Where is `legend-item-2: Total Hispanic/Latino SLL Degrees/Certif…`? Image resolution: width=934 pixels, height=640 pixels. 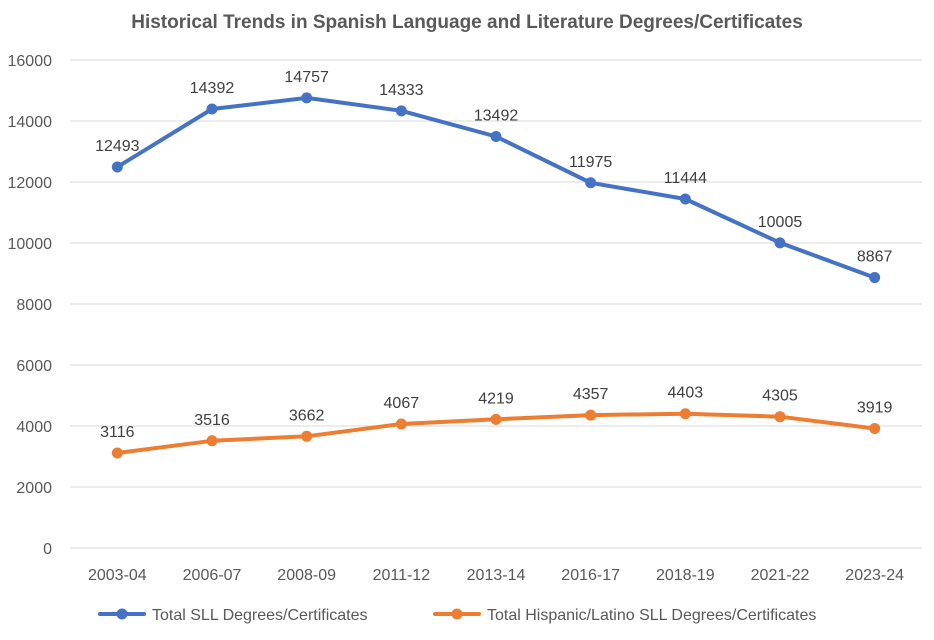
legend-item-2: Total Hispanic/Latino SLL Degrees/Certif… is located at coordinates (624, 615).